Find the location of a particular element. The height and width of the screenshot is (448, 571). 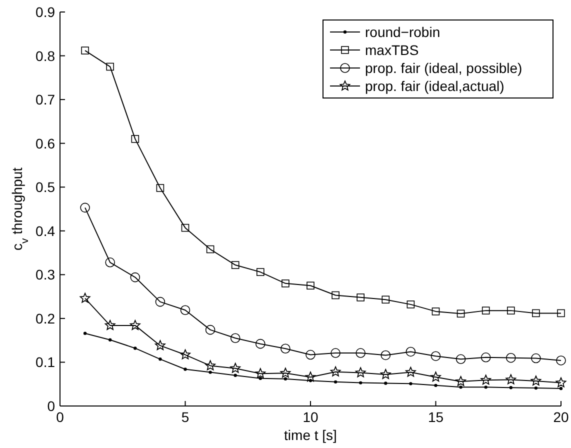

x-axis-title: time t [s] is located at coordinates (310, 435).